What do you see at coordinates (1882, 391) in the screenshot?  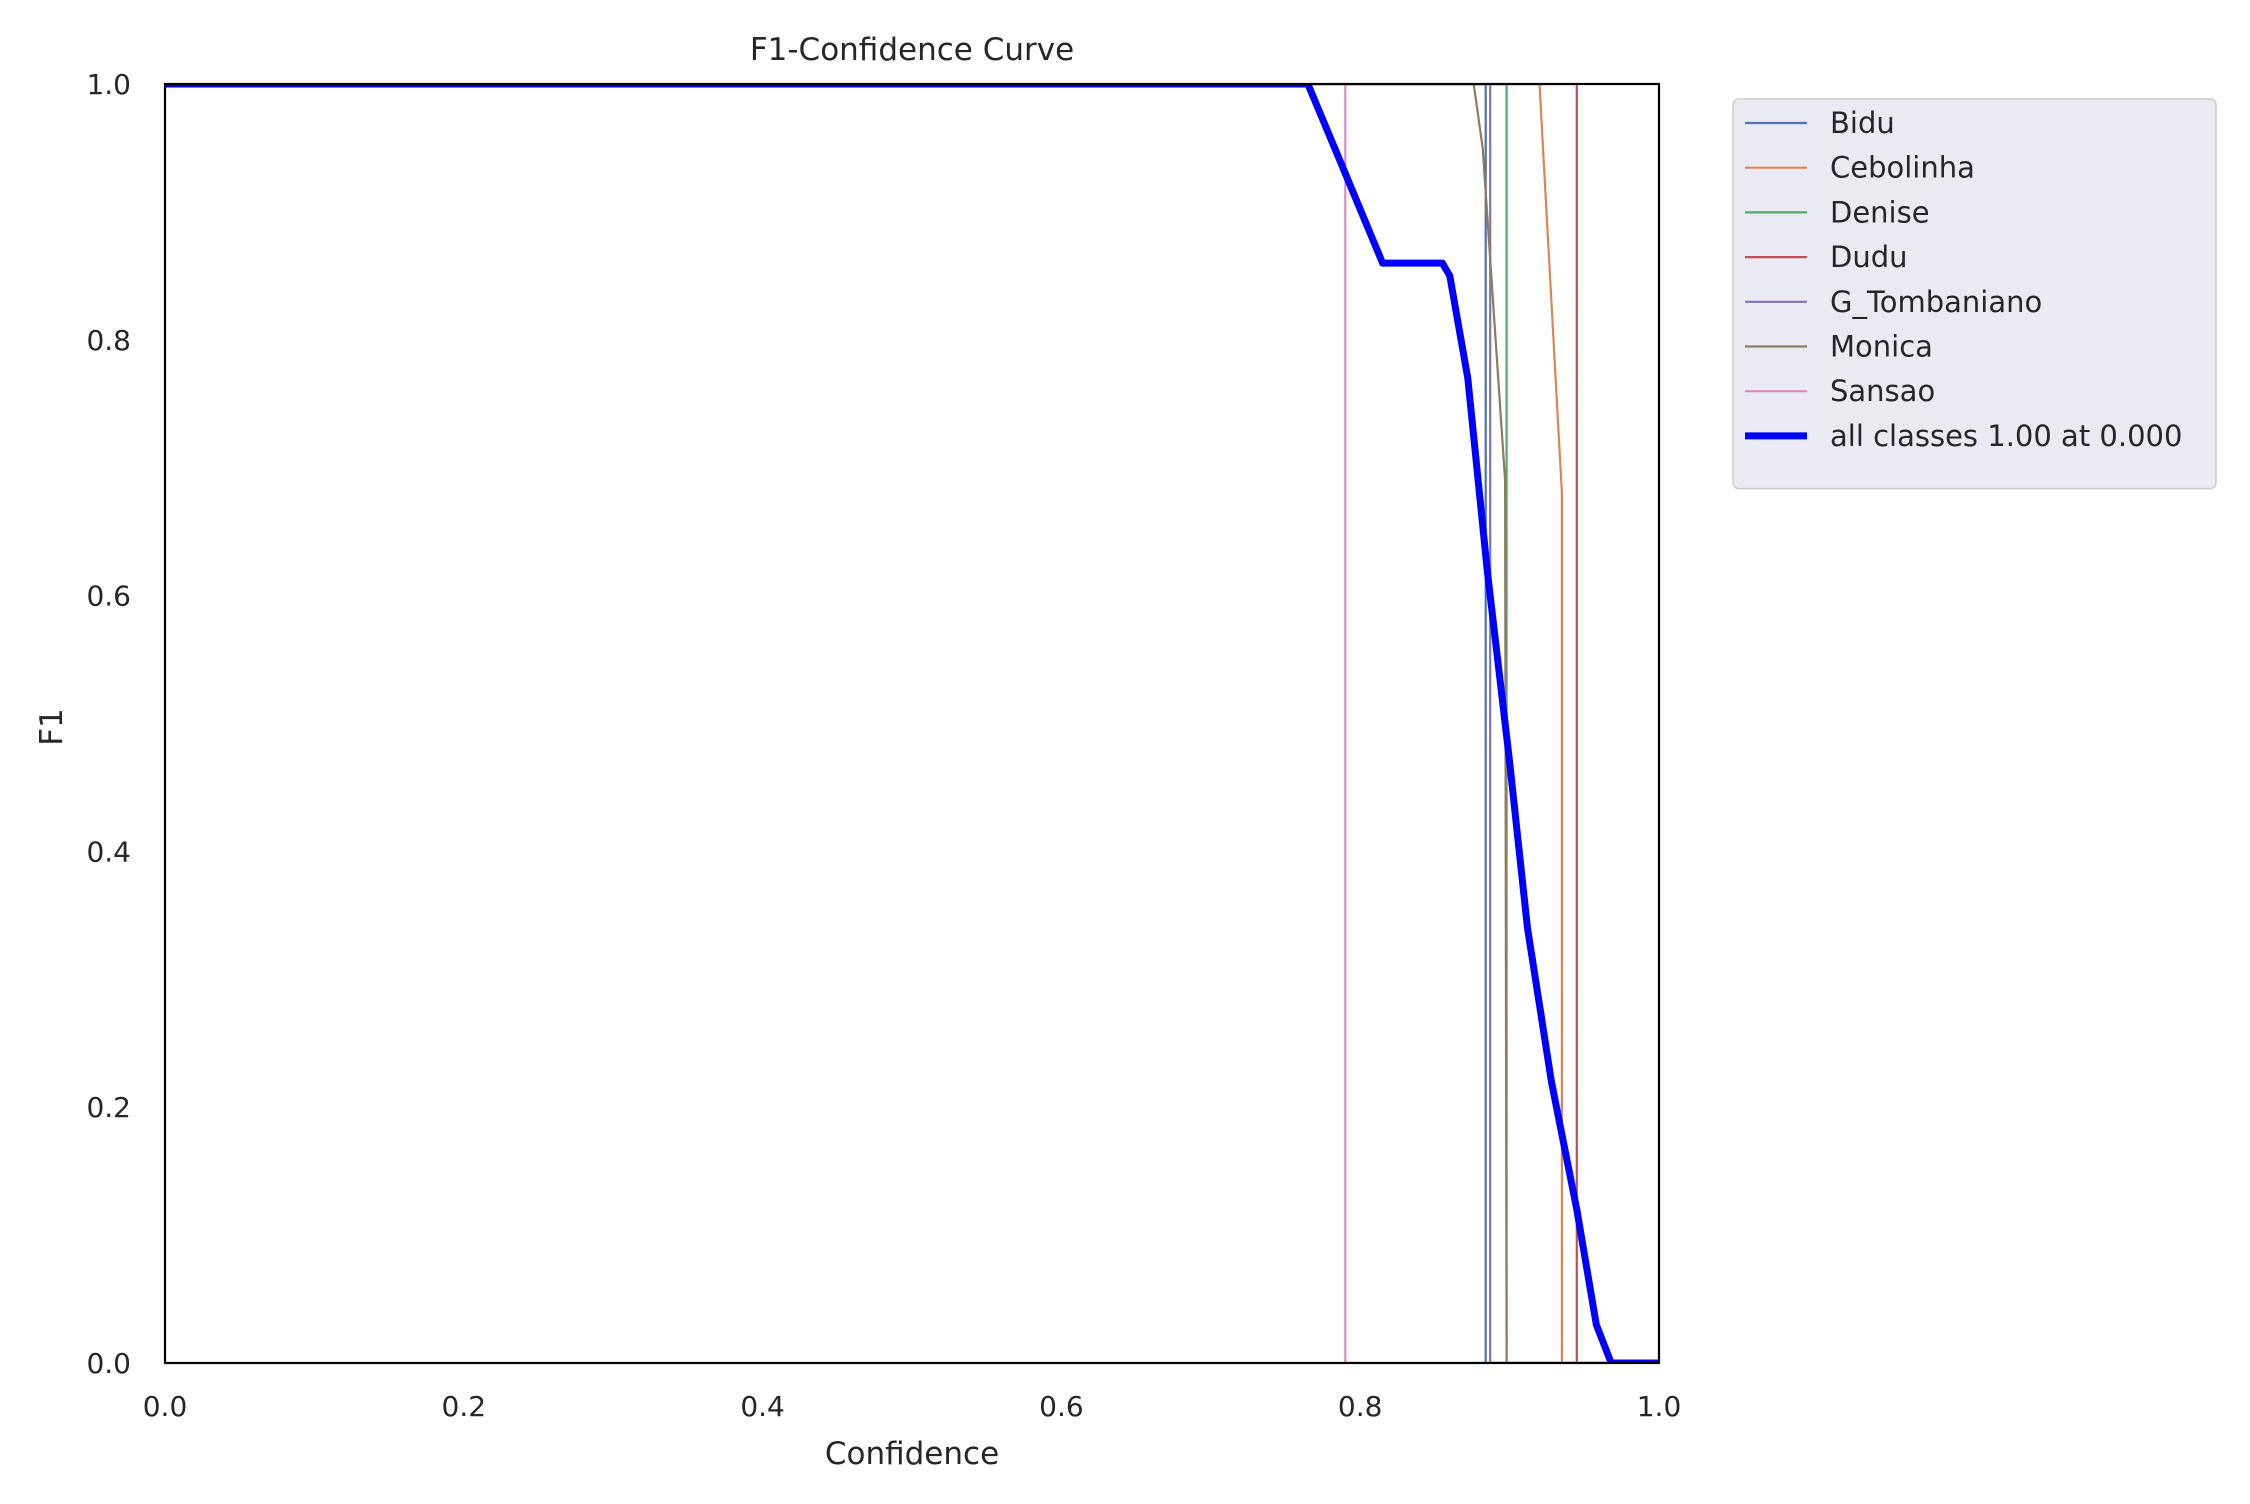 I see `legend-label: Sansao` at bounding box center [1882, 391].